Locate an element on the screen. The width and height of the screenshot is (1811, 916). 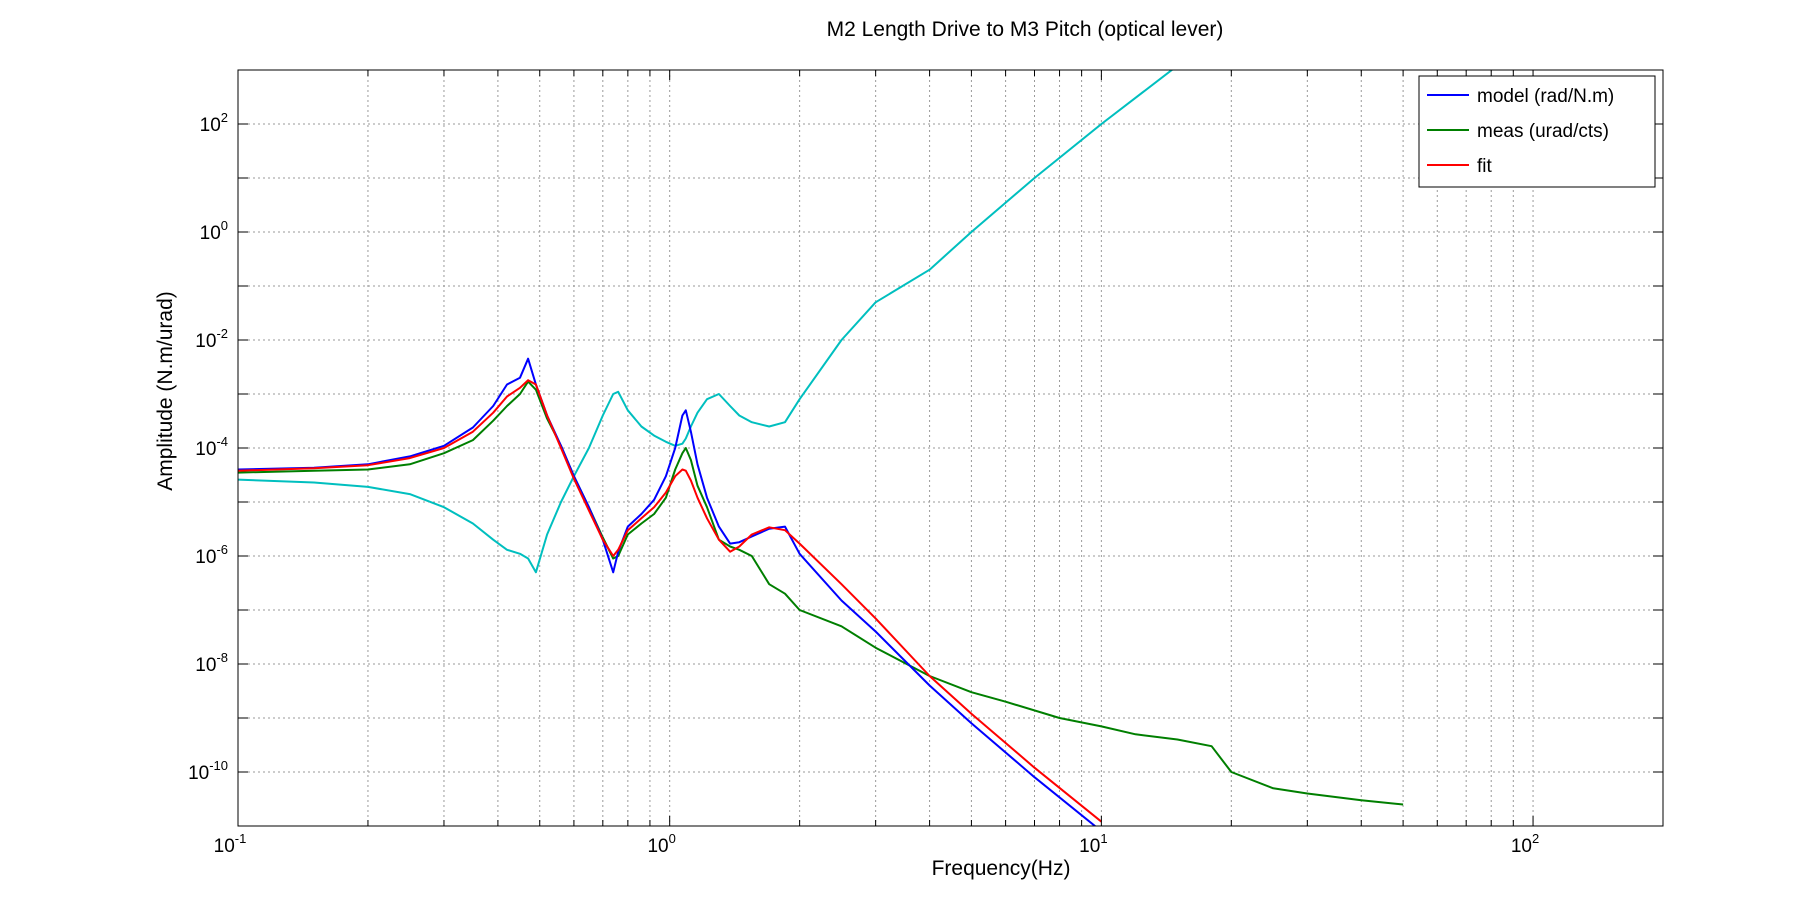
legend-label: model (rad/N.m) is located at coordinates (1545, 96).